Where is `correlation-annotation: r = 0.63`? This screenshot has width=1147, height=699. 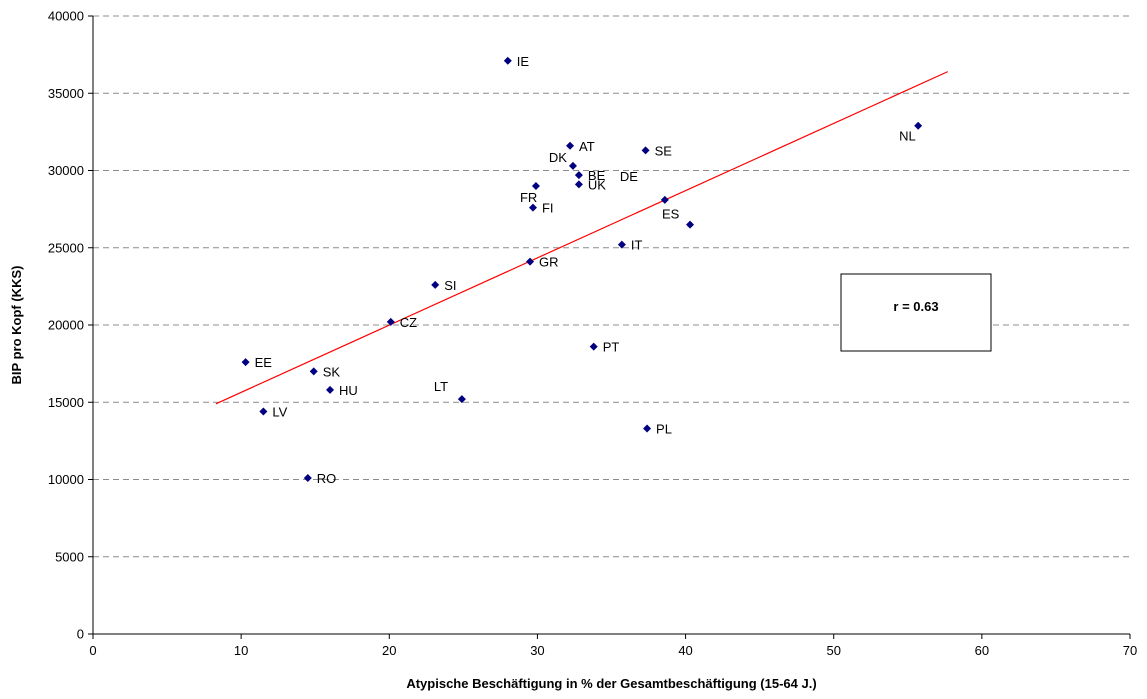
correlation-annotation: r = 0.63 is located at coordinates (916, 312).